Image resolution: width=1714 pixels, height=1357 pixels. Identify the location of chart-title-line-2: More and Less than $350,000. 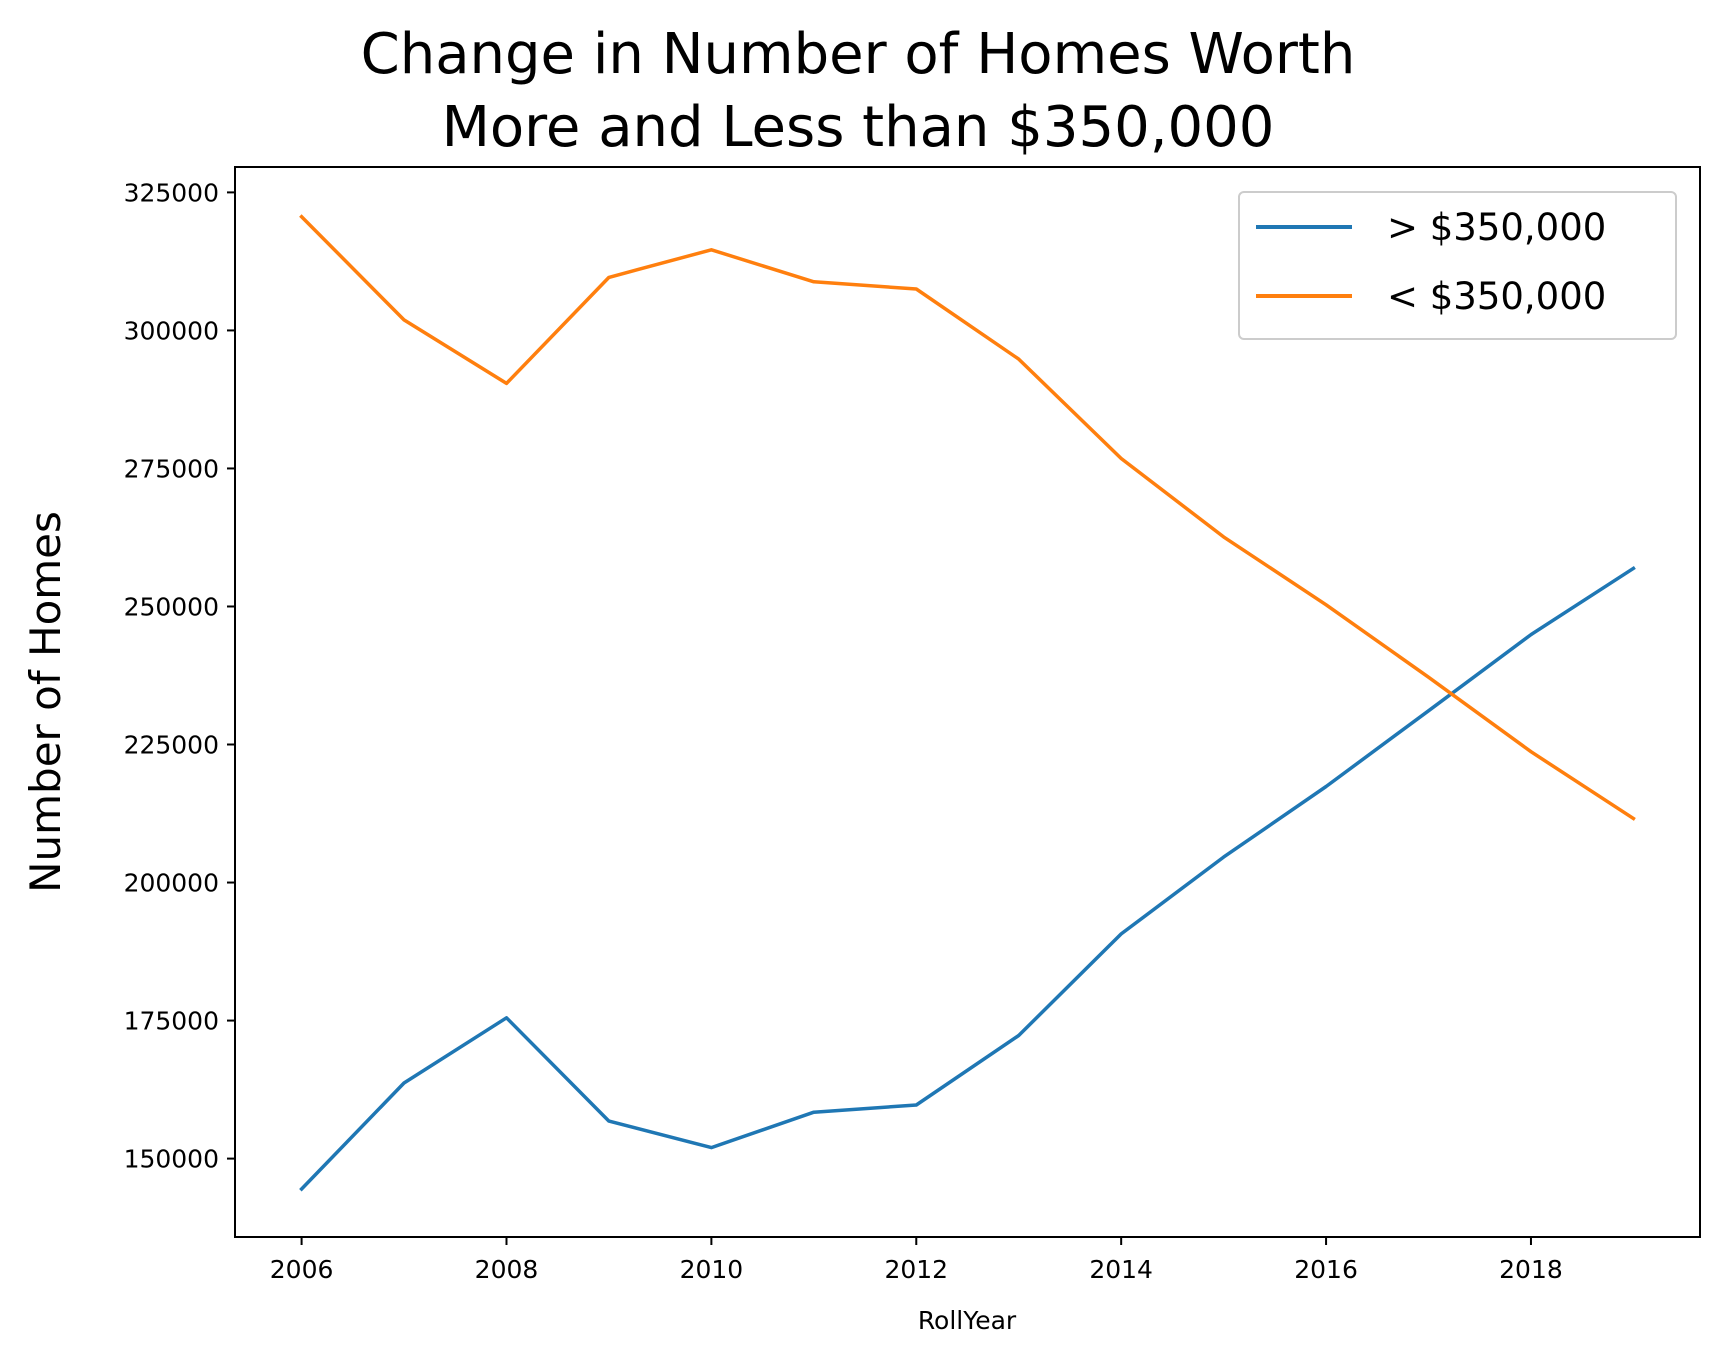
(858, 127).